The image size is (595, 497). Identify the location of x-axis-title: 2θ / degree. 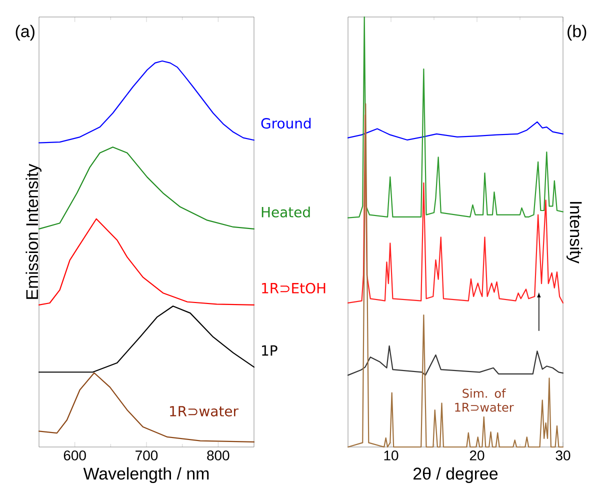
(456, 475).